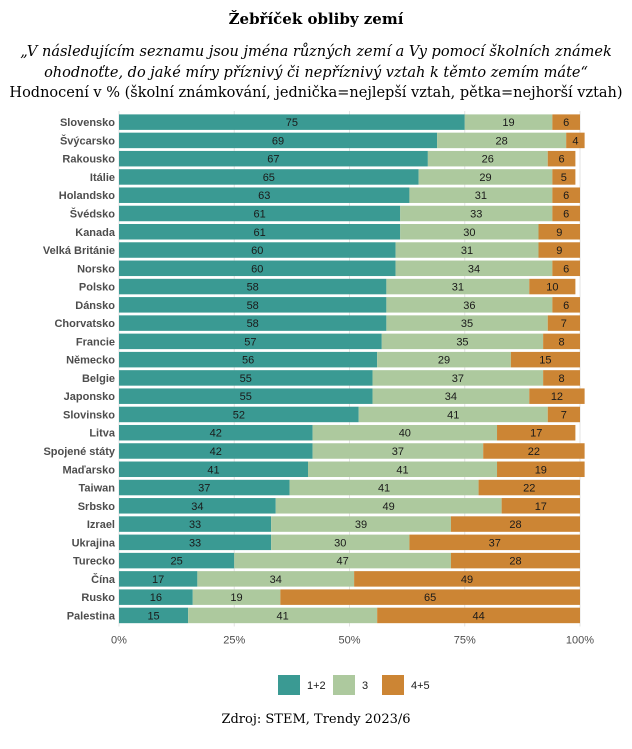 This screenshot has height=749, width=632. I want to click on bar-value-label: 40, so click(405, 434).